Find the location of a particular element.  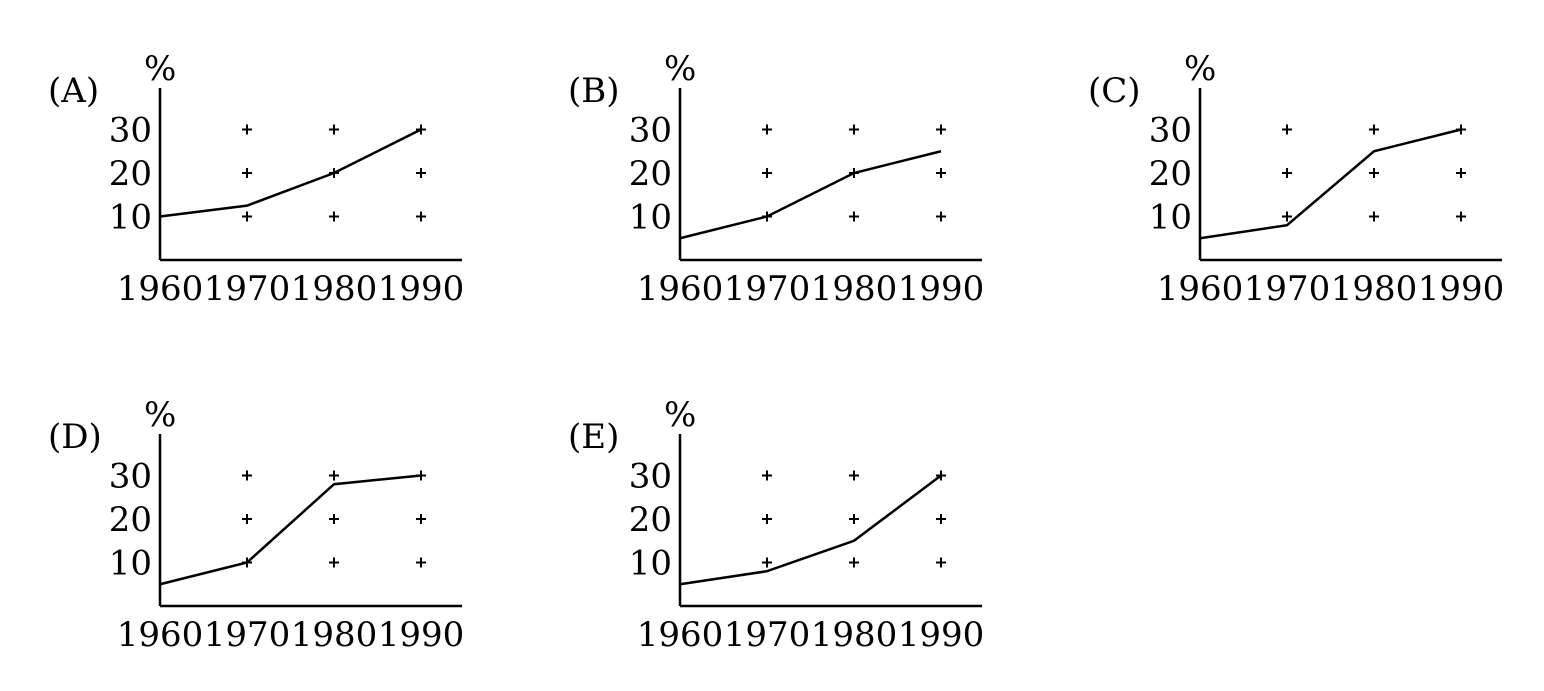

panel-label: (E) is located at coordinates (593, 437).